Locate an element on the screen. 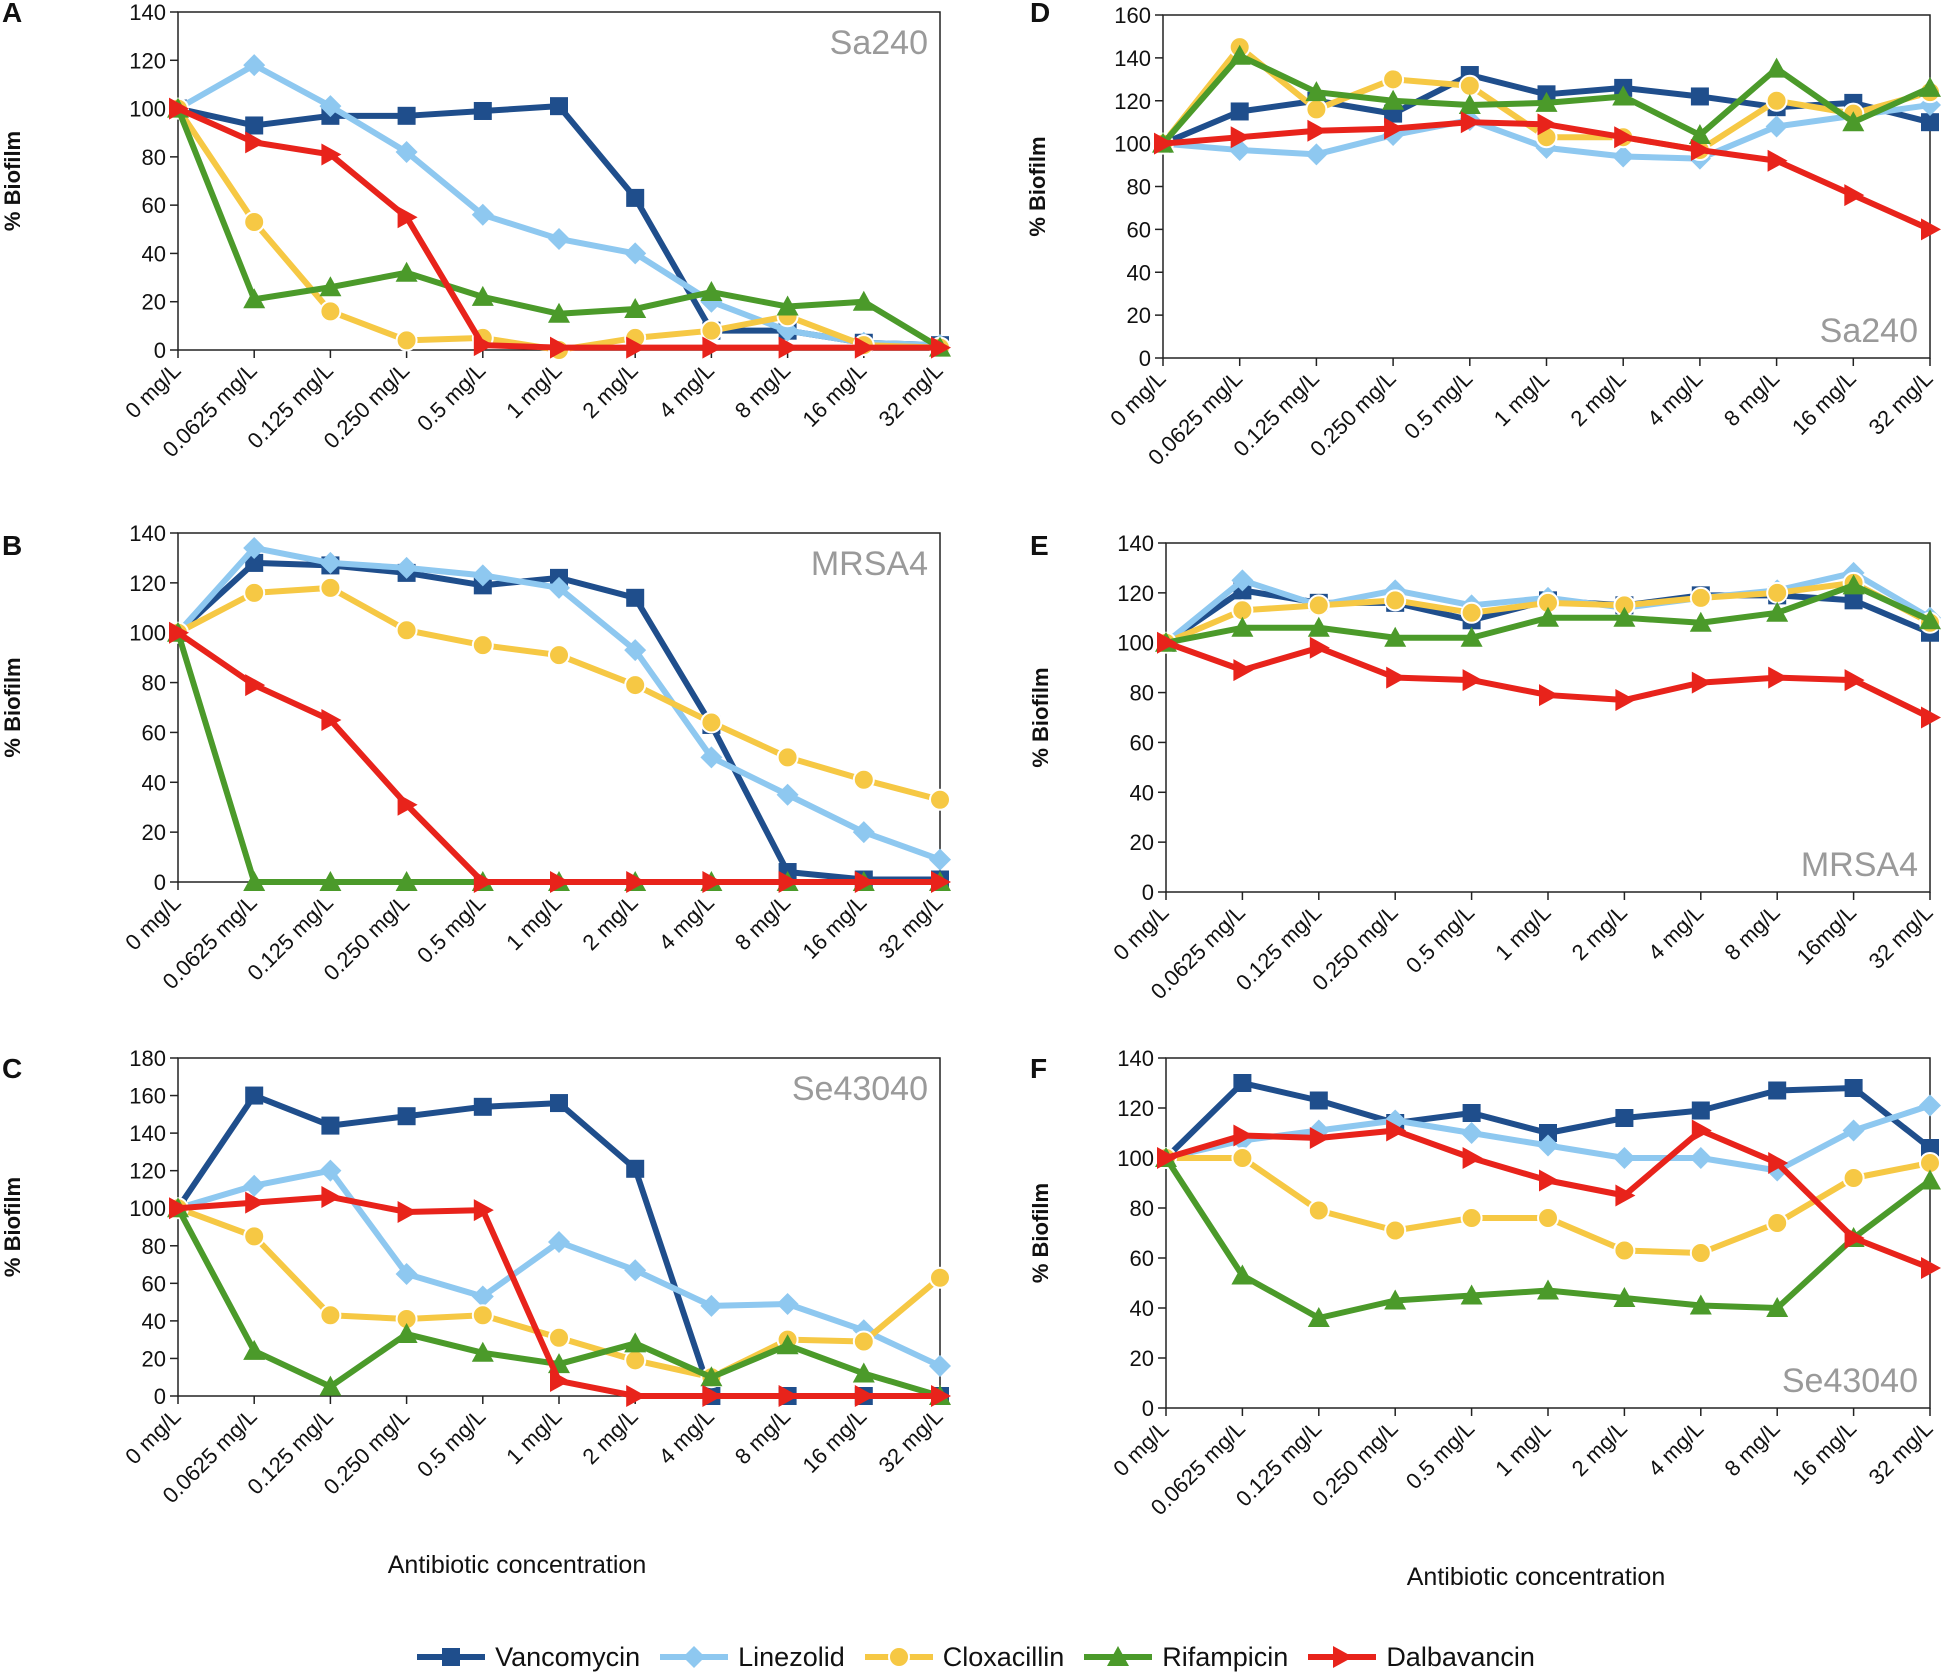  panel-b-series-vancomycin is located at coordinates (559, 721).